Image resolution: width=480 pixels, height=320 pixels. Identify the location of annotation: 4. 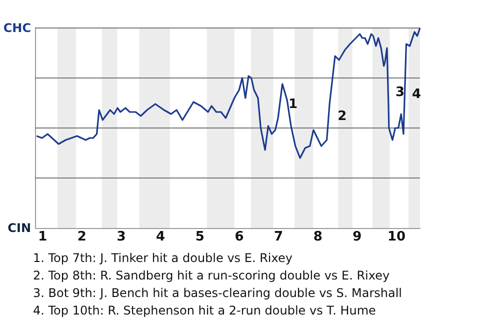
(417, 94).